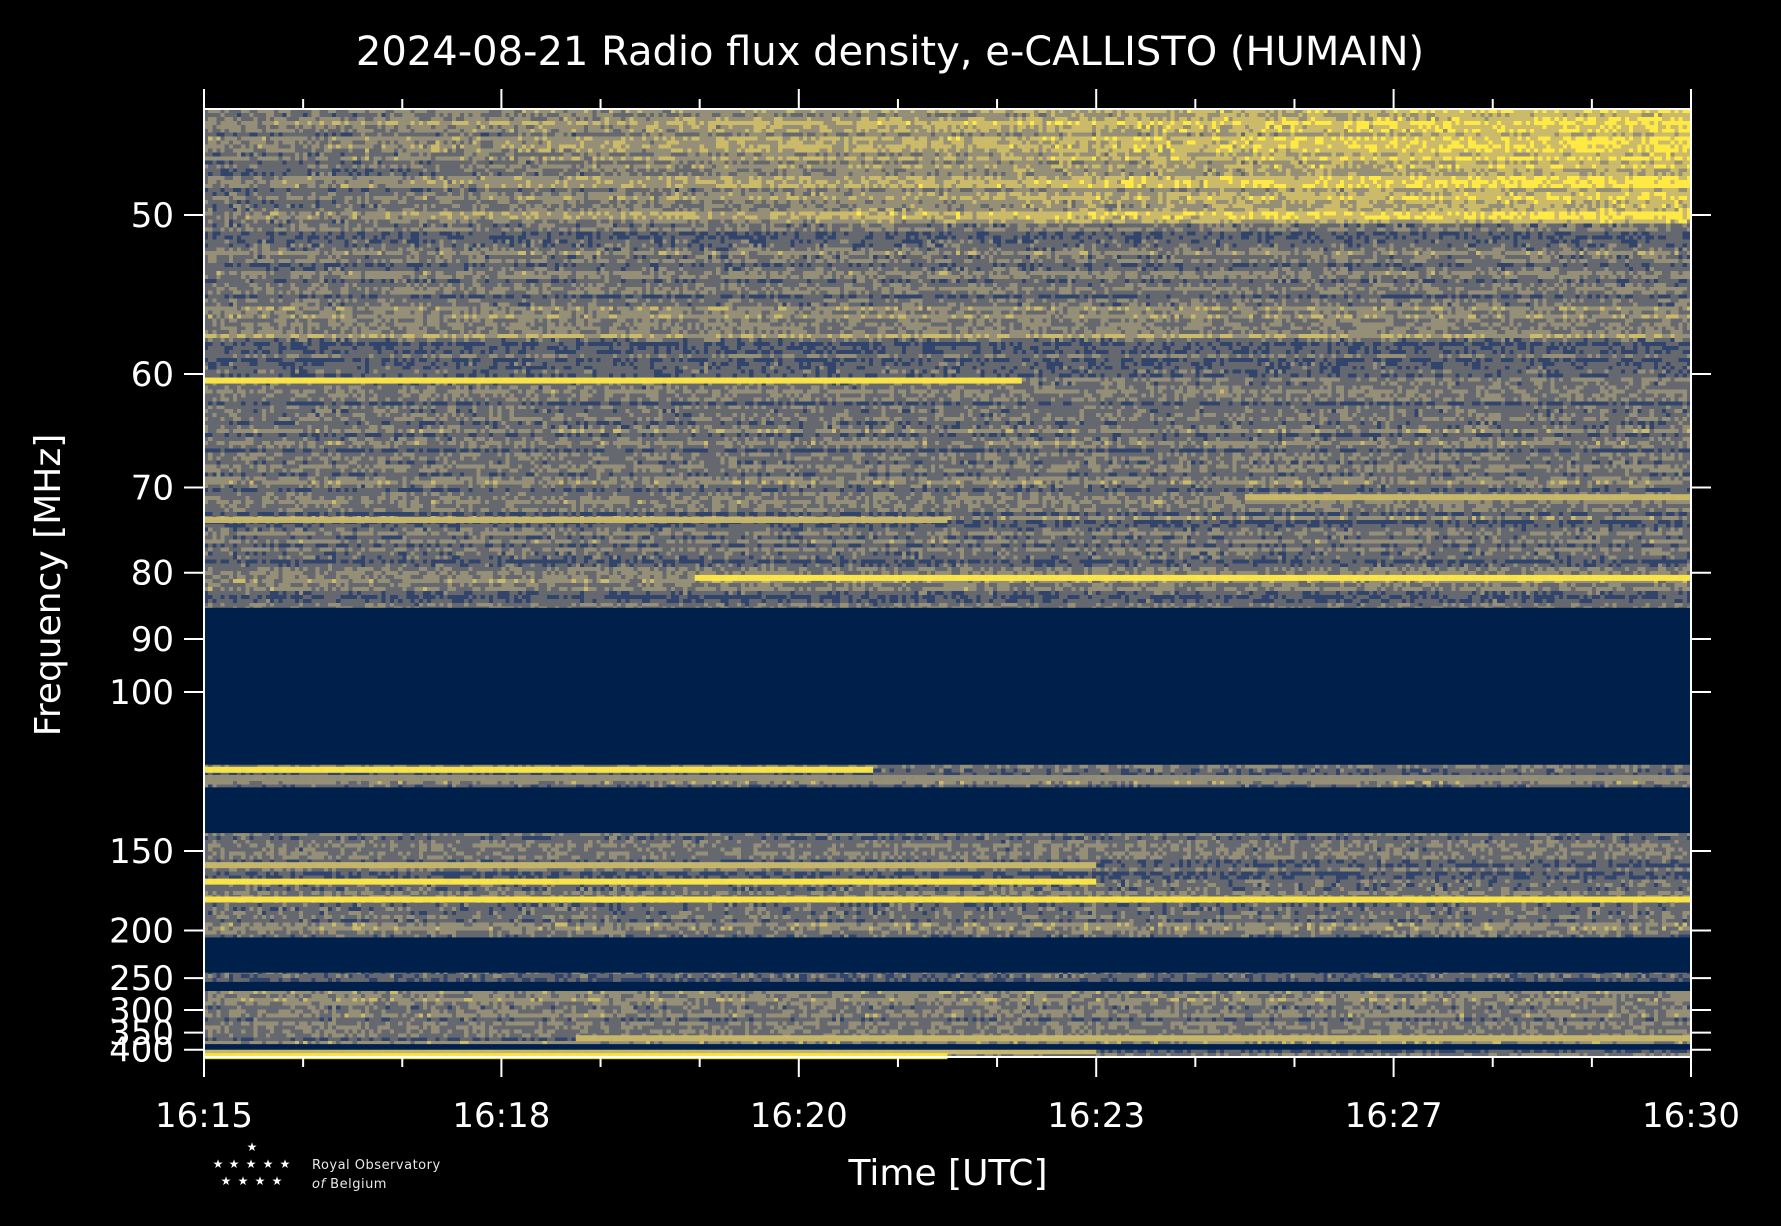  What do you see at coordinates (319, 1184) in the screenshot?
I see `logo-text-of: of` at bounding box center [319, 1184].